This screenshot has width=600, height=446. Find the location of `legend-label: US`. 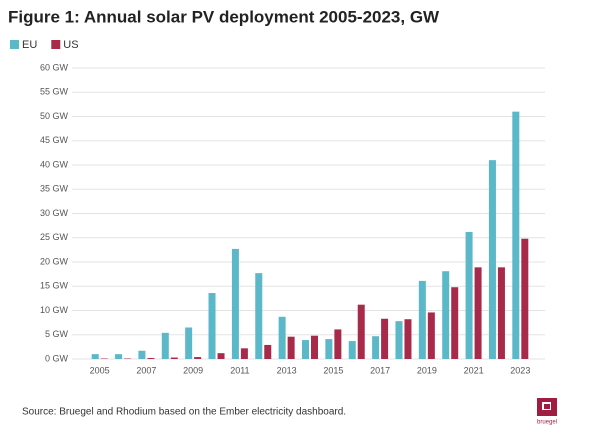

legend-label: US is located at coordinates (70, 45).